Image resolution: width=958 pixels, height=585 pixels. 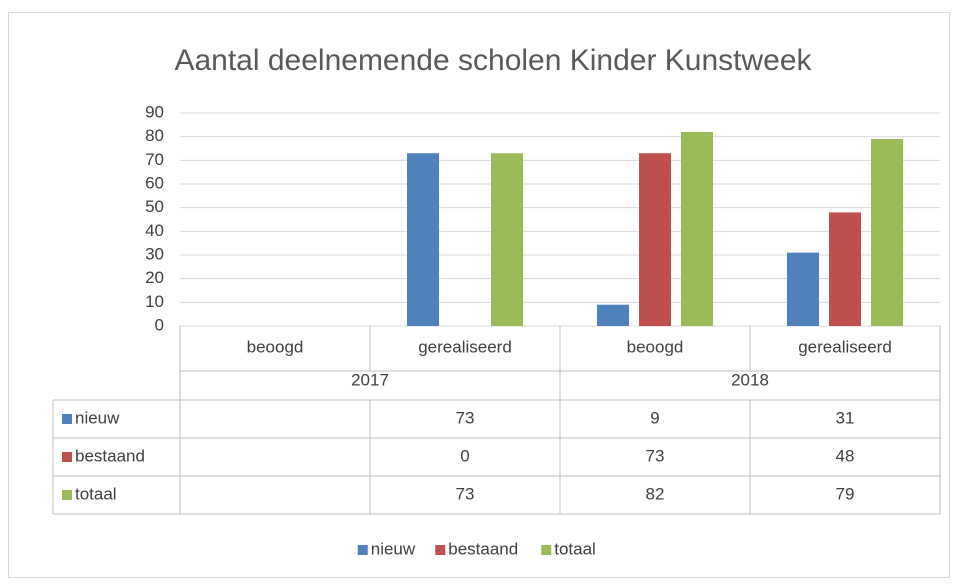 What do you see at coordinates (154, 182) in the screenshot?
I see `y-tick-label: 60` at bounding box center [154, 182].